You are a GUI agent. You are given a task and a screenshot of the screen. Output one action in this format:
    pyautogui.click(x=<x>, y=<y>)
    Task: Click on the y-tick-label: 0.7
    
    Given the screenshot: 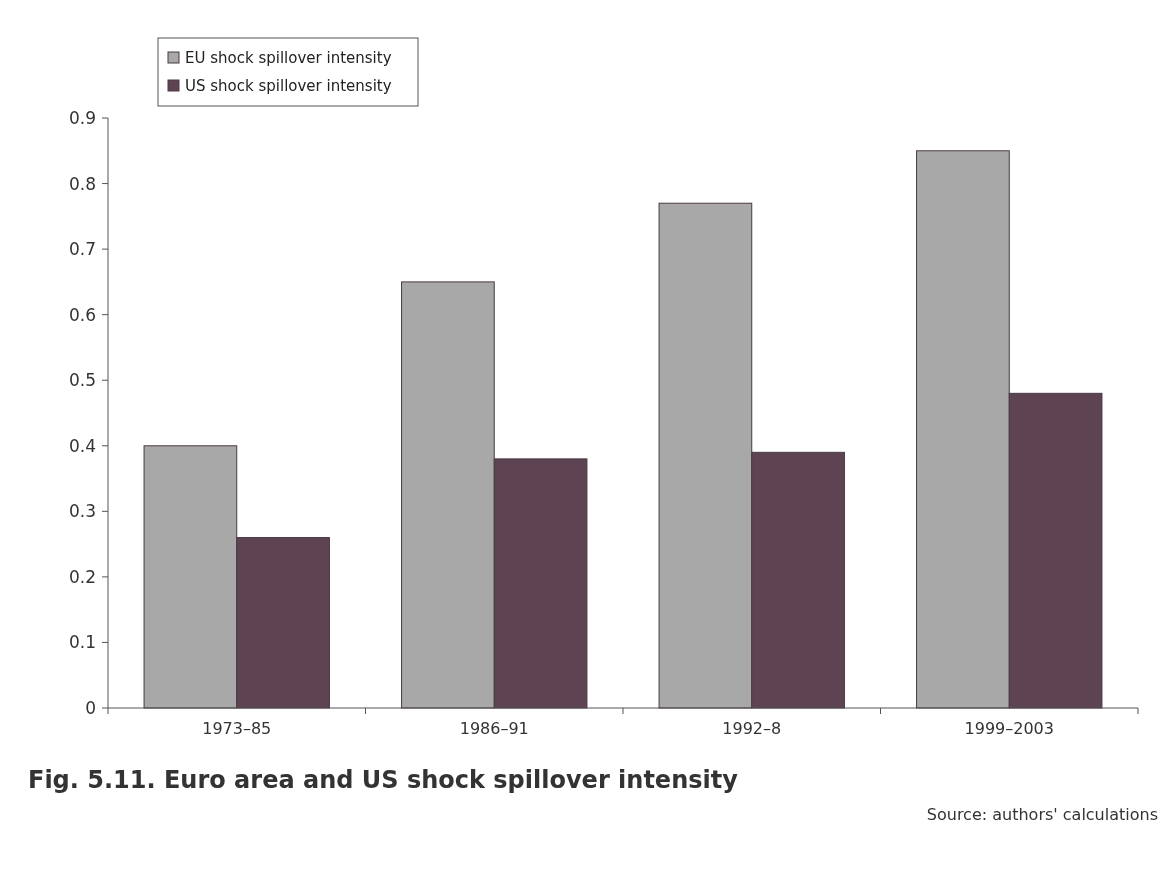 What is the action you would take?
    pyautogui.click(x=82, y=249)
    